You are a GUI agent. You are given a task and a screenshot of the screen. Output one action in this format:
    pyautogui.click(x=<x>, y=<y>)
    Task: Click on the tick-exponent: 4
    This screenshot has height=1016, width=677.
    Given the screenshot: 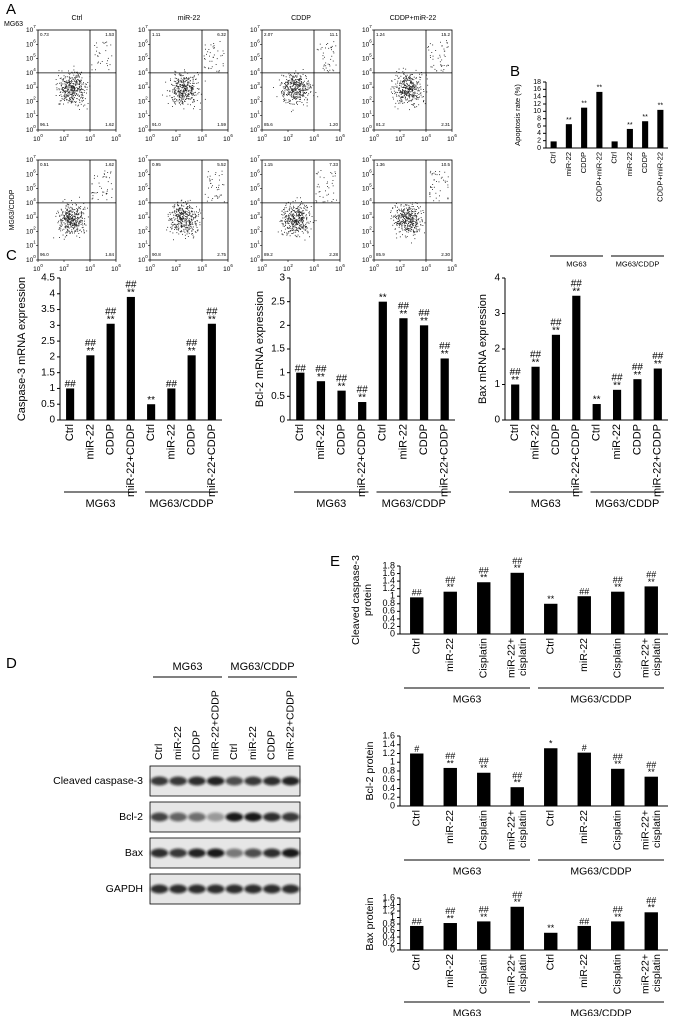 What is the action you would take?
    pyautogui.click(x=370, y=69)
    